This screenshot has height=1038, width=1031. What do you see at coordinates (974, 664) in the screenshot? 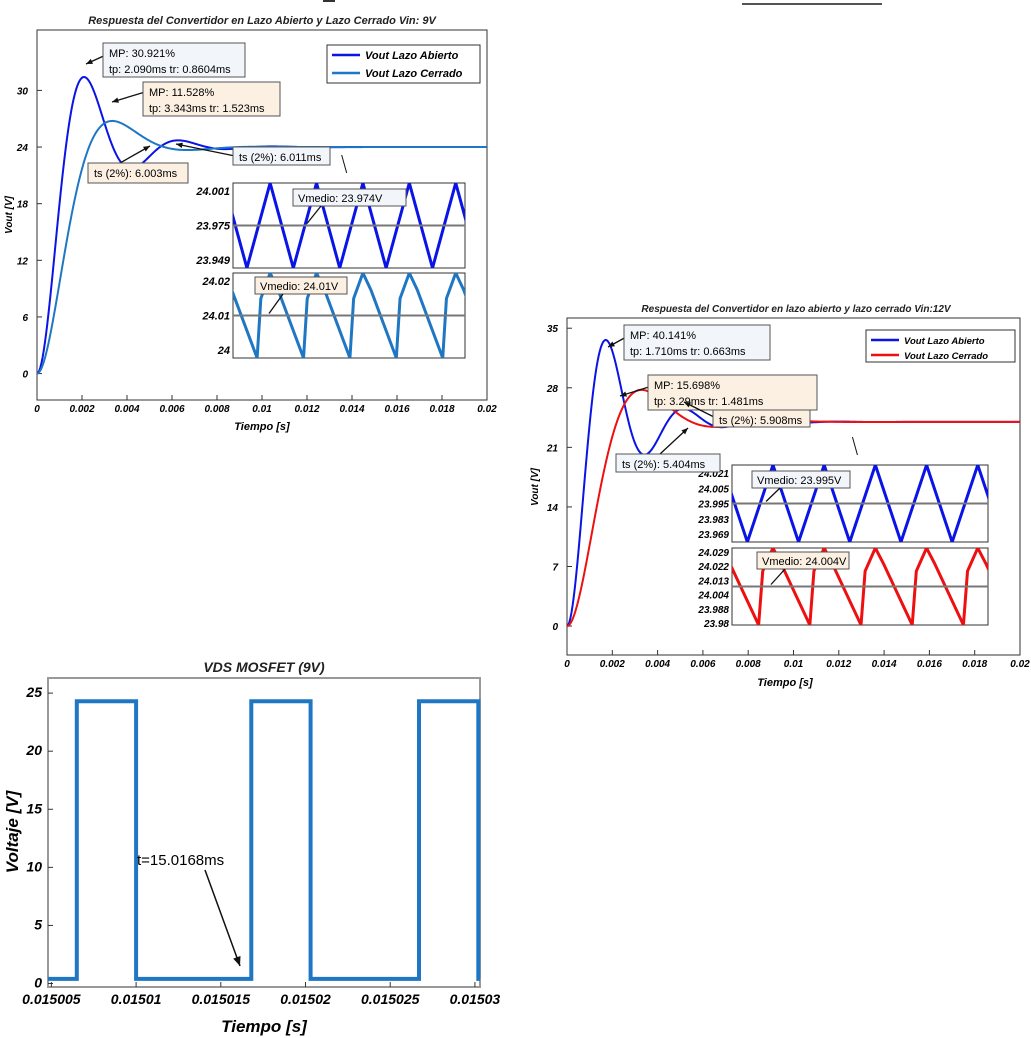
I see `x-tick-label: 0.018` at bounding box center [974, 664].